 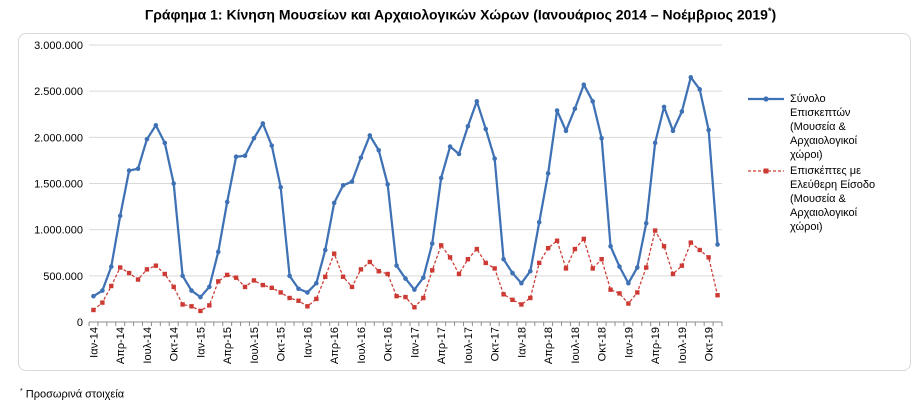 What do you see at coordinates (175, 344) in the screenshot?
I see `x-tick-label: Οκτ-14` at bounding box center [175, 344].